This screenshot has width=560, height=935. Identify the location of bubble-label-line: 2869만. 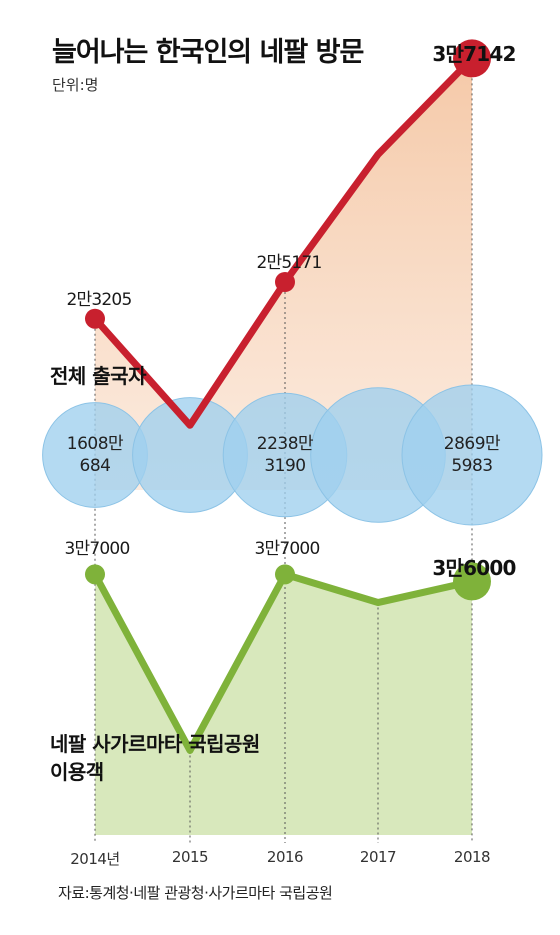
(472, 444).